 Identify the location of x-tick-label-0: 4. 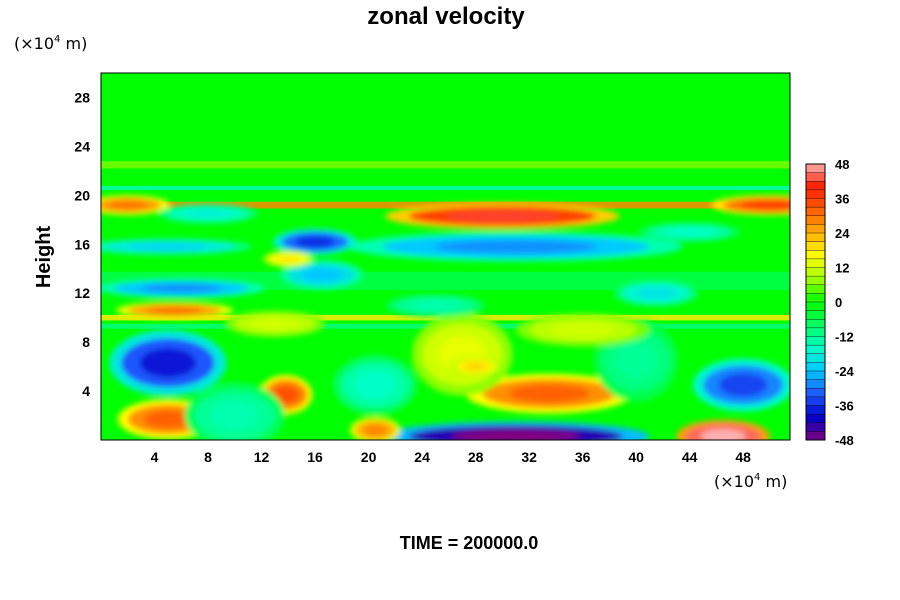
(155, 457).